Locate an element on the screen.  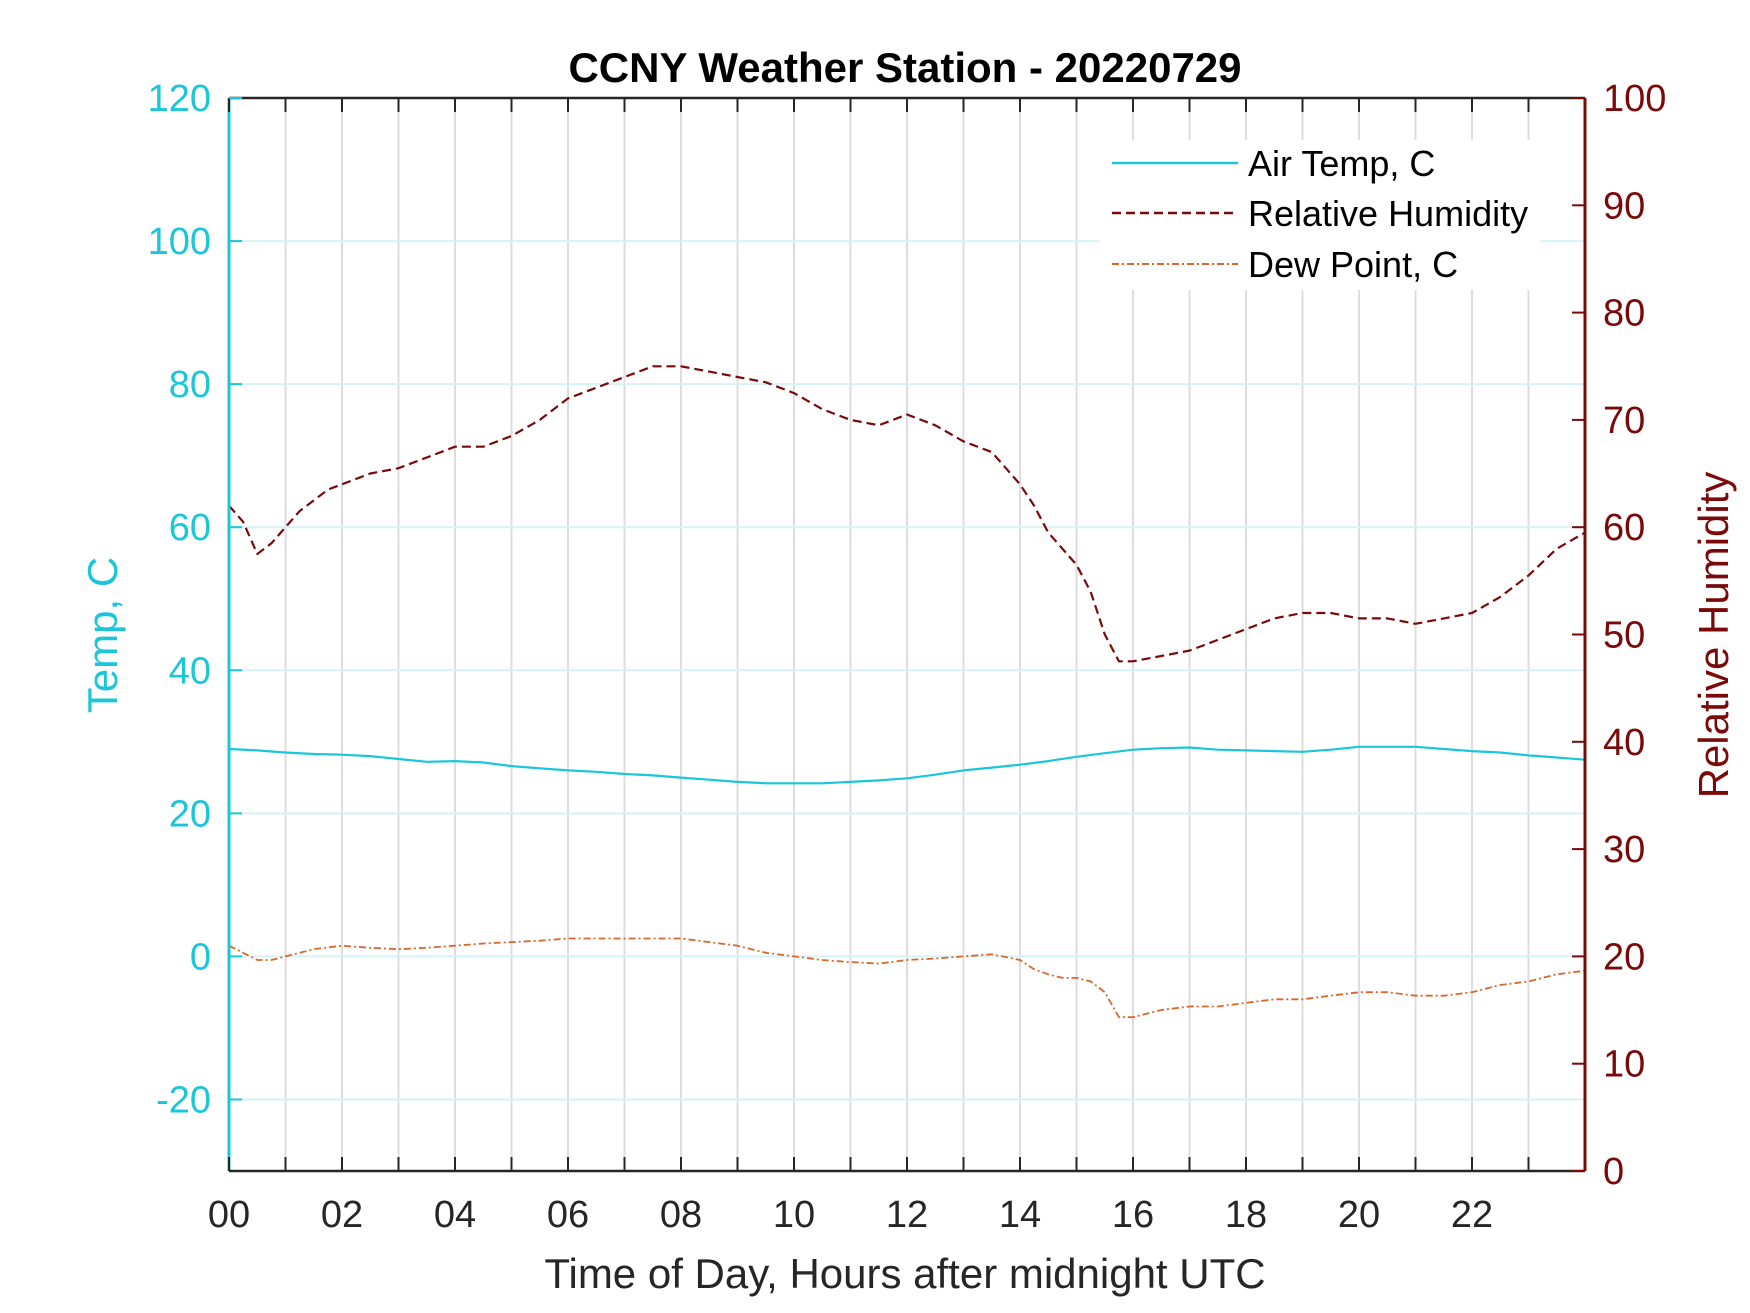
y-left-tick-label: 80 is located at coordinates (190, 385).